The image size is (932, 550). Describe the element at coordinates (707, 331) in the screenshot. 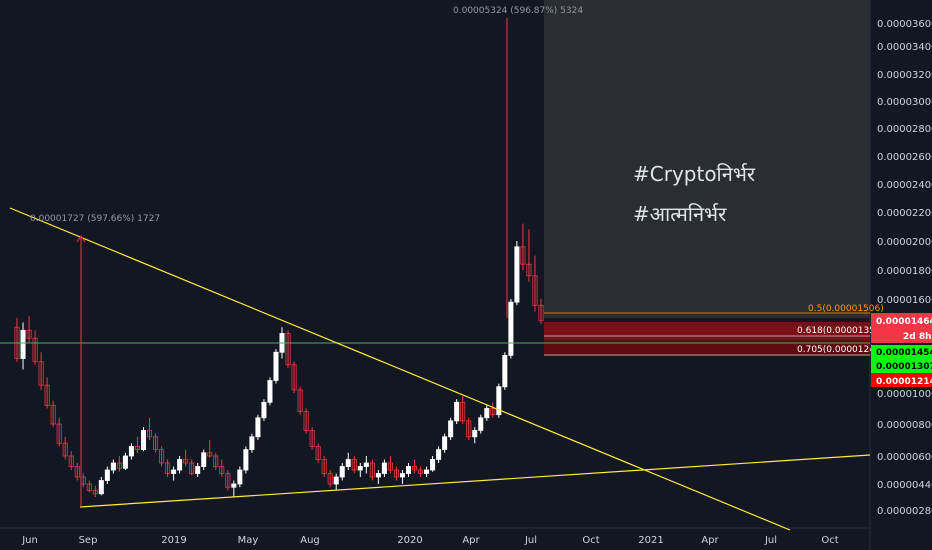

I see `fib-zone-upper` at that location.